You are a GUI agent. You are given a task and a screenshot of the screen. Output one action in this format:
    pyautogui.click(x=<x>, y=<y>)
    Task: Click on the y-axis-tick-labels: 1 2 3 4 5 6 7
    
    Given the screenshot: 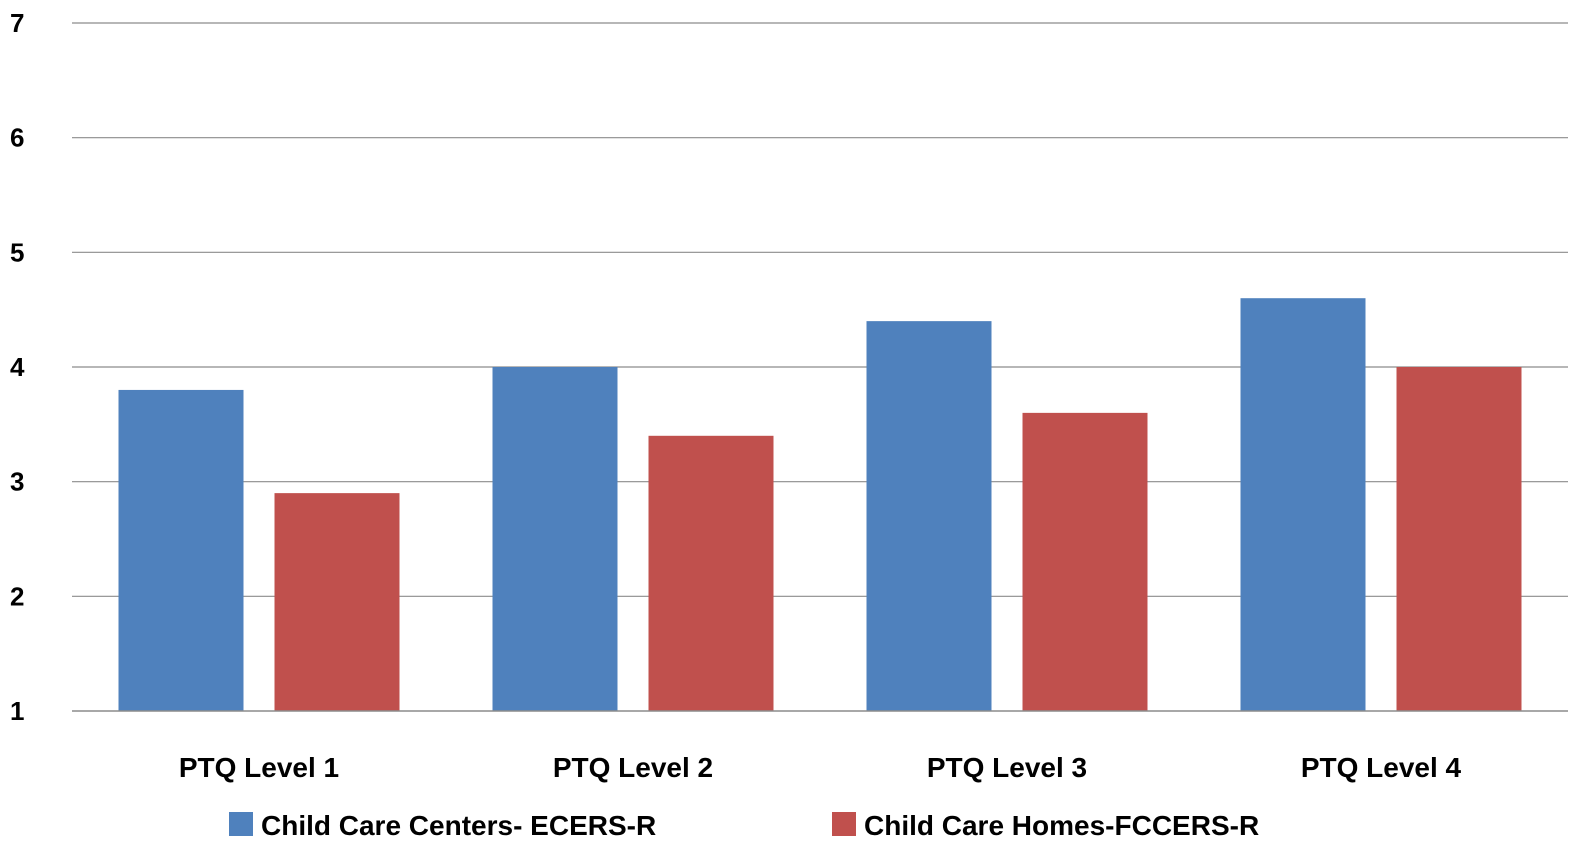 What is the action you would take?
    pyautogui.click(x=17, y=367)
    